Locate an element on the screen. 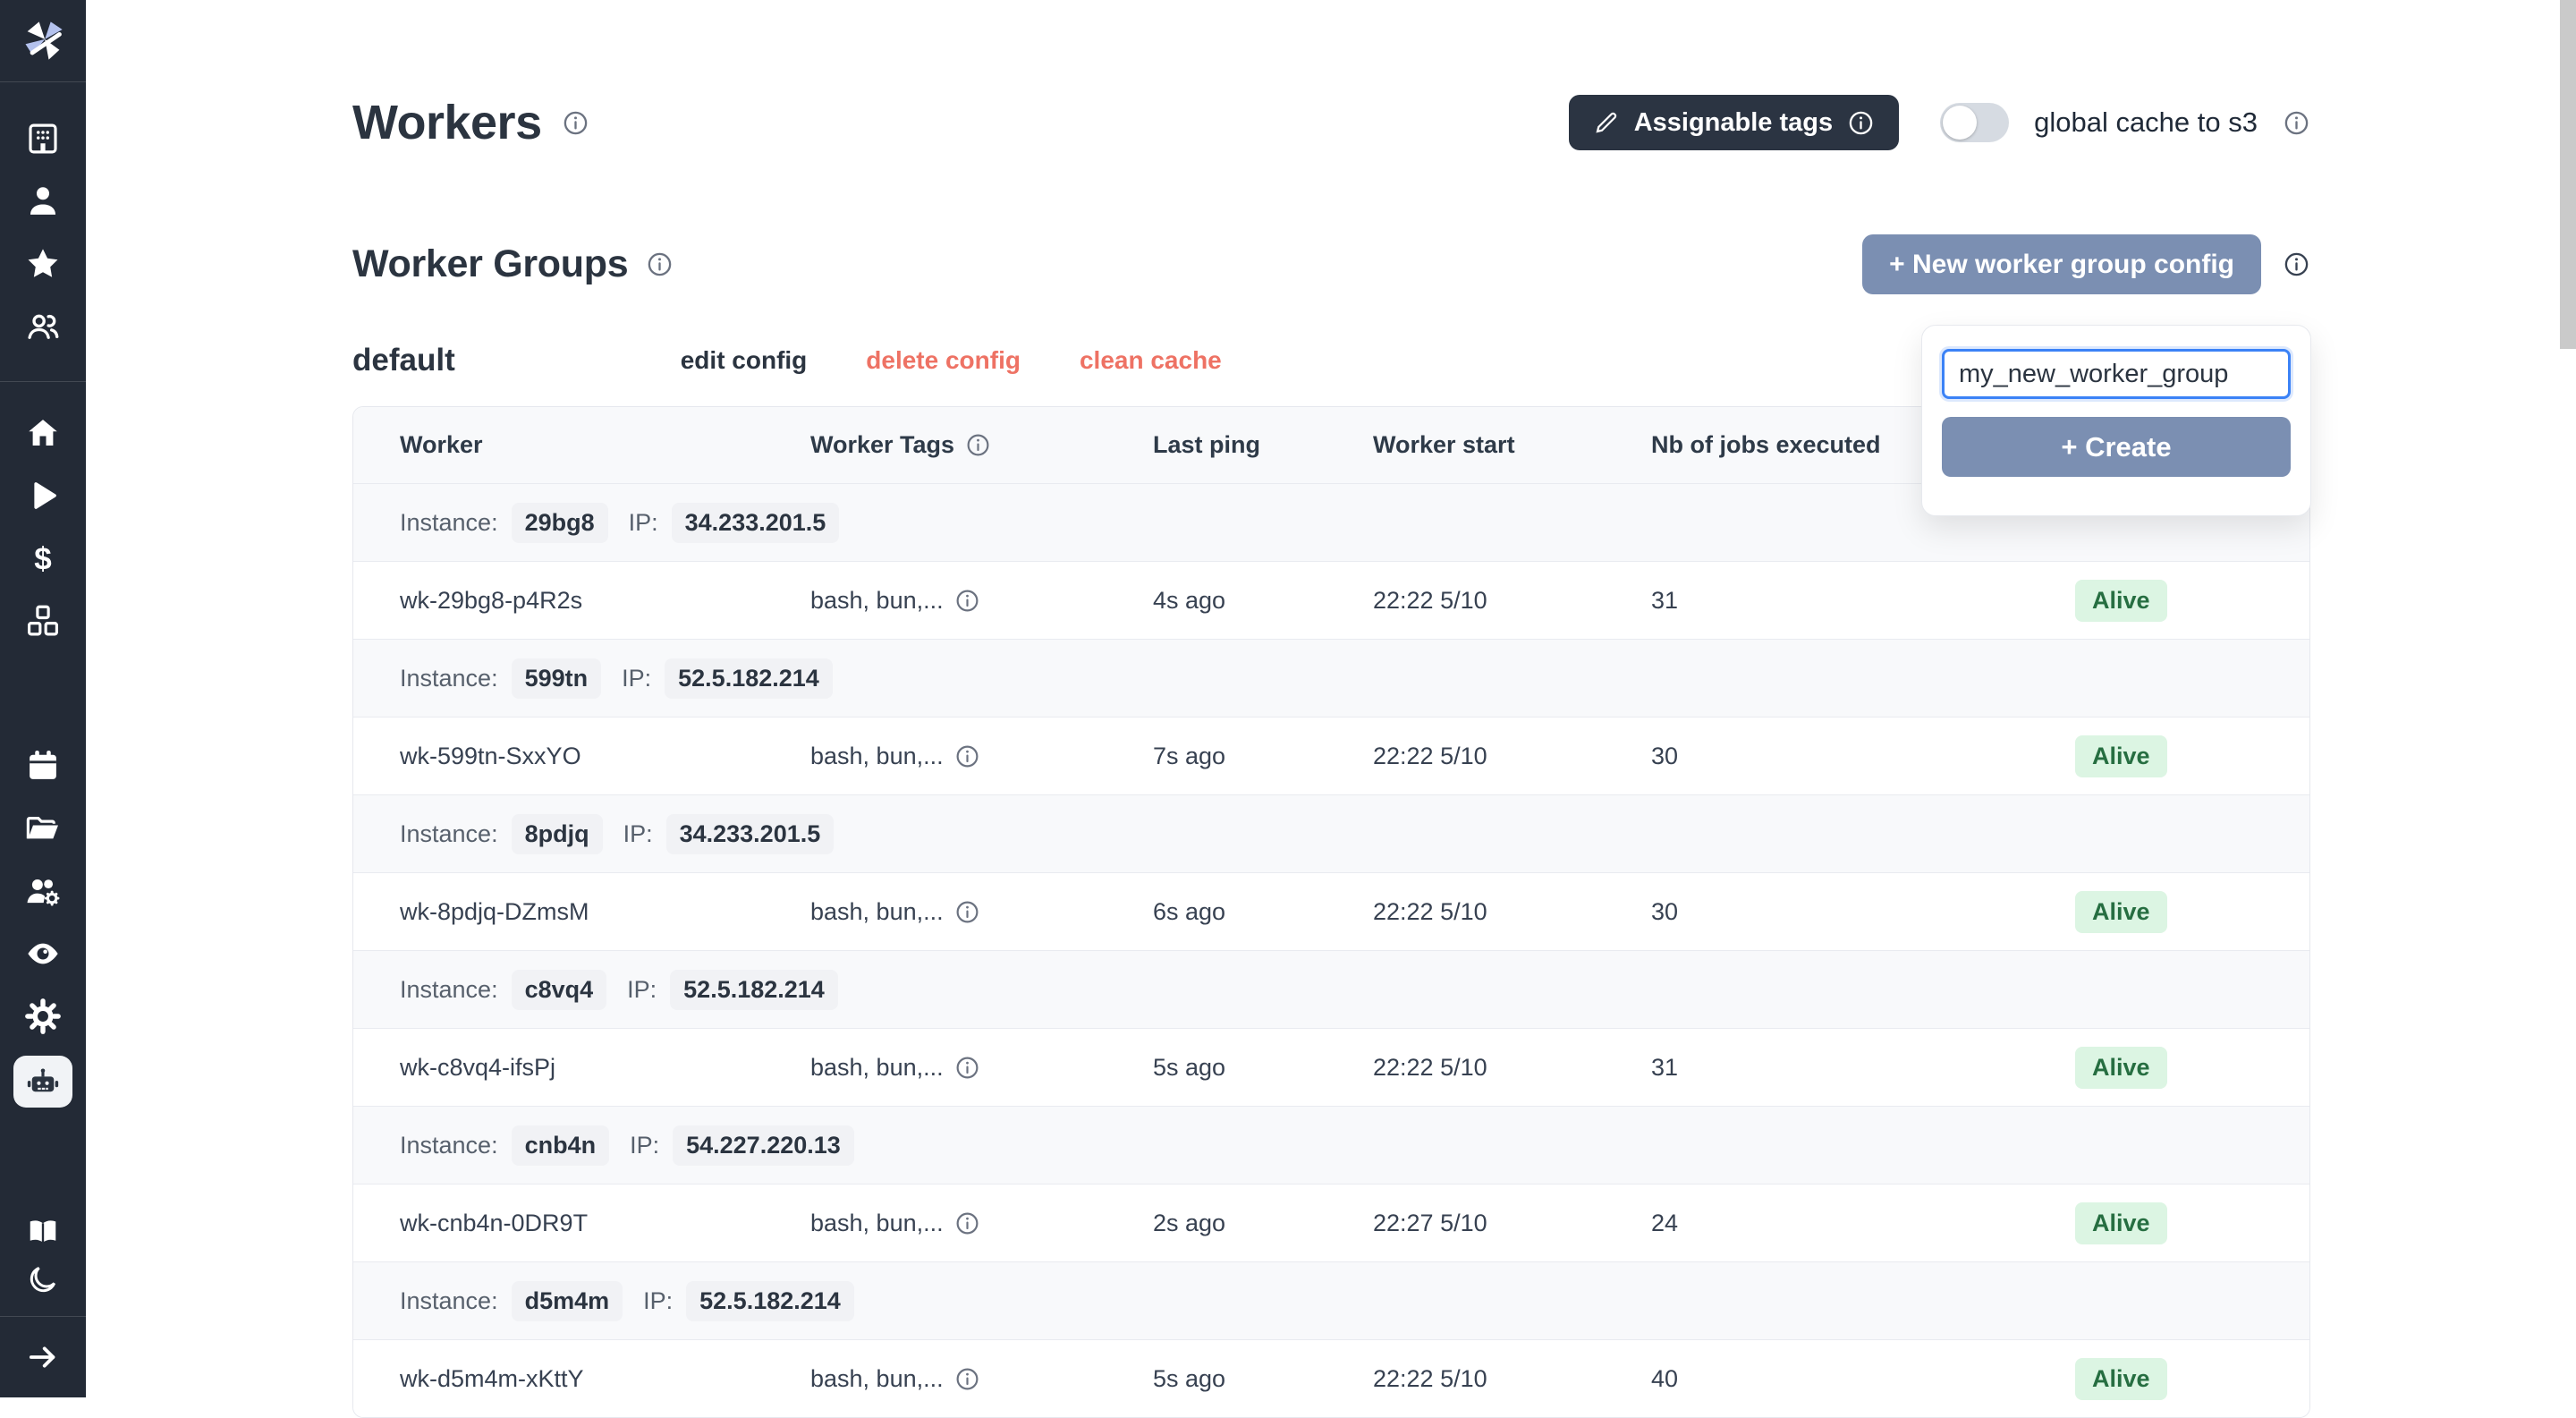  users-icon is located at coordinates (43, 326).